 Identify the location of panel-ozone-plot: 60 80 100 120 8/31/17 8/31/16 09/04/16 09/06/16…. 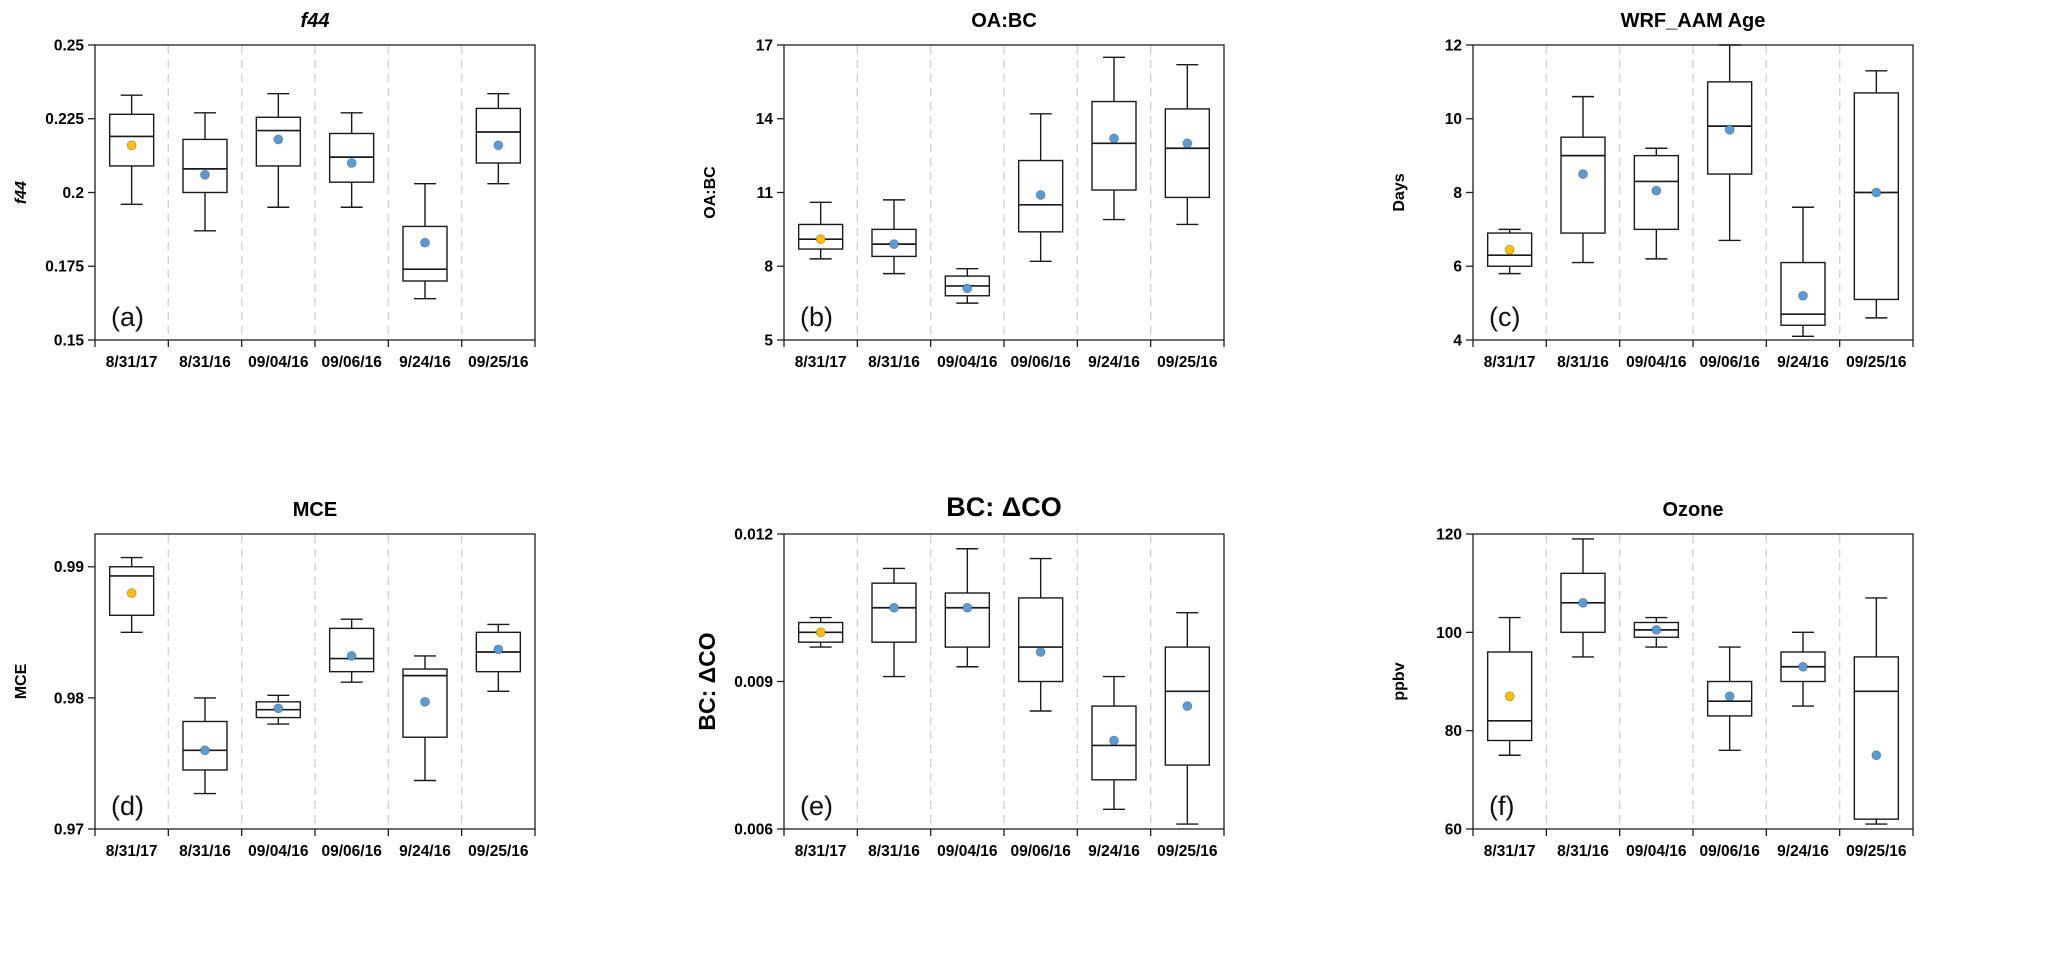
(1652, 679).